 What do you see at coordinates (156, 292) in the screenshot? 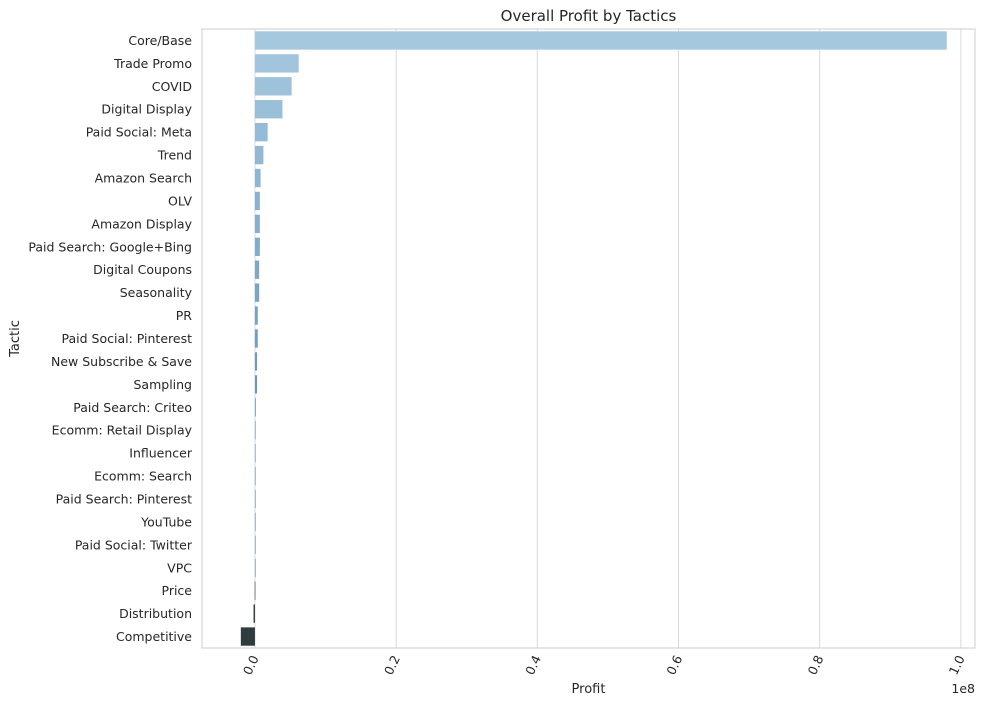
I see `y-tick-label: Seasonality` at bounding box center [156, 292].